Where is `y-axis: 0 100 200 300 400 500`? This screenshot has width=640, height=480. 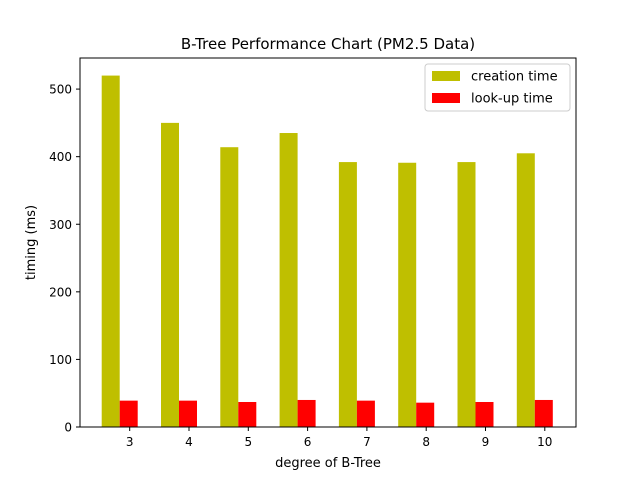
y-axis: 0 100 200 300 400 500 is located at coordinates (64, 259).